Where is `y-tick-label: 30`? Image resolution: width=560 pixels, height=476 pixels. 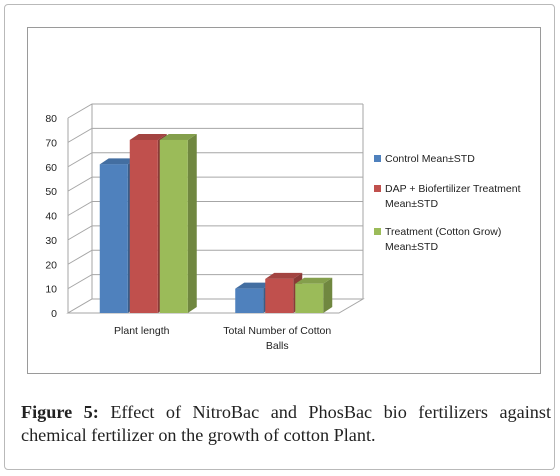 y-tick-label: 30 is located at coordinates (51, 241).